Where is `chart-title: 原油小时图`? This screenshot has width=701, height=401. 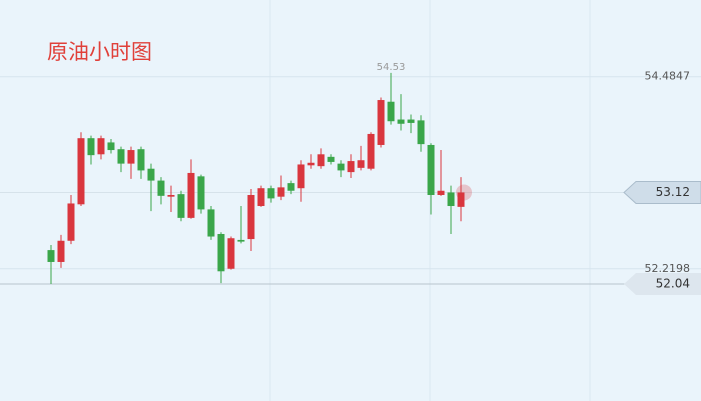
chart-title: 原油小时图 is located at coordinates (99, 52).